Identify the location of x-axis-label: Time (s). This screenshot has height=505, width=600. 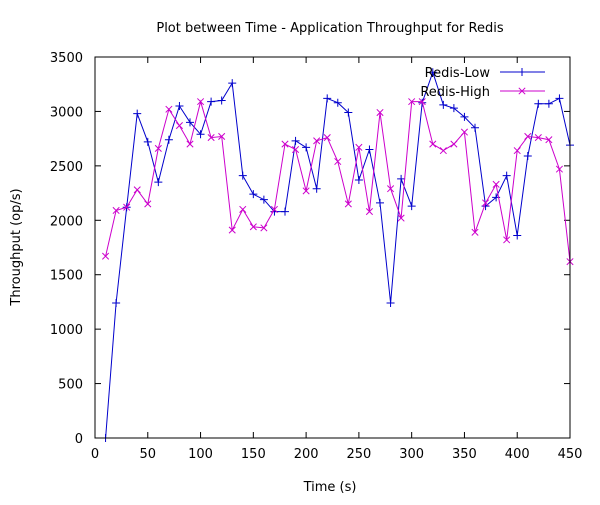
(330, 487).